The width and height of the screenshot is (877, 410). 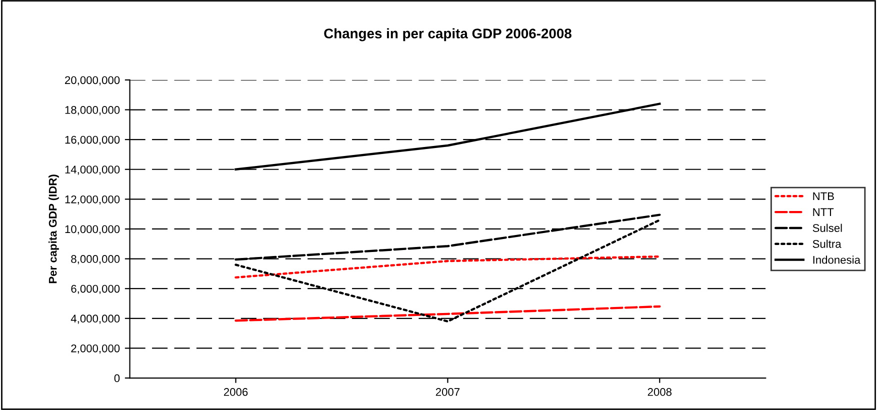 I want to click on y-tick-label: 18,000,000, so click(x=92, y=111).